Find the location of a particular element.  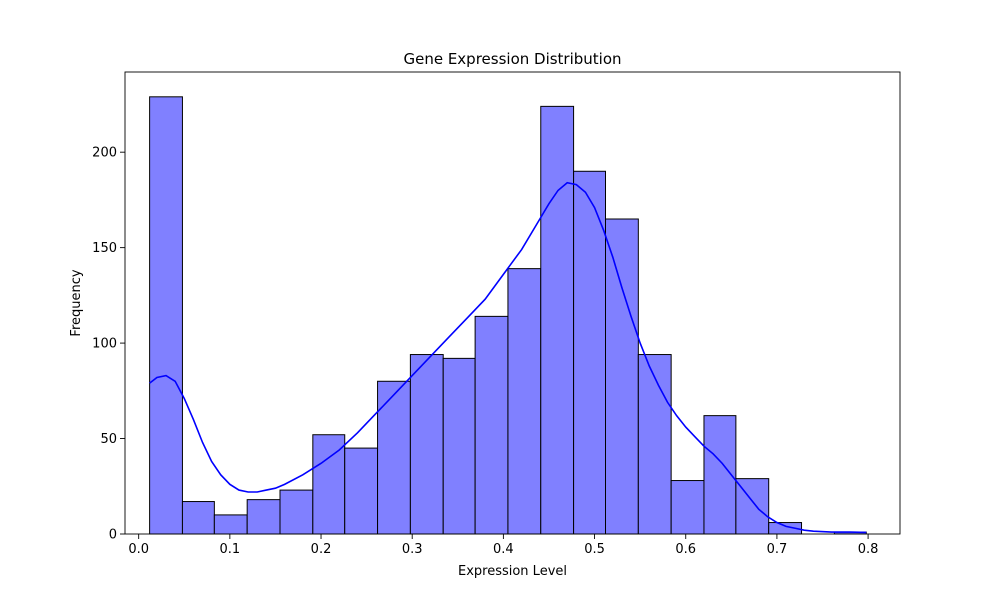

y-tick-label: 50 is located at coordinates (108, 439).